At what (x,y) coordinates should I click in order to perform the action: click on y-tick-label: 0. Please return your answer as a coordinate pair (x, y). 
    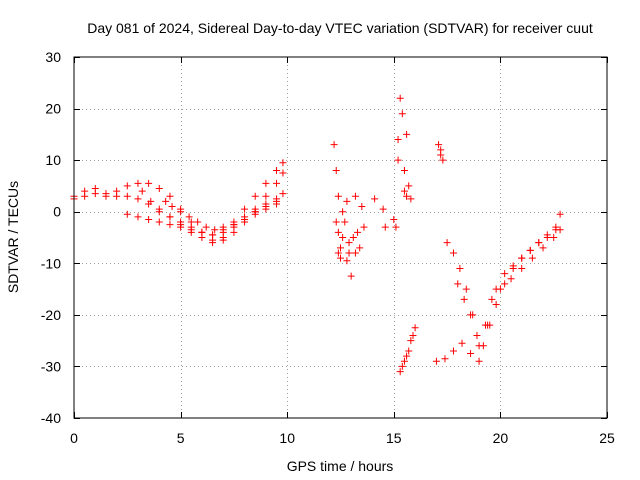
    Looking at the image, I should click on (57, 212).